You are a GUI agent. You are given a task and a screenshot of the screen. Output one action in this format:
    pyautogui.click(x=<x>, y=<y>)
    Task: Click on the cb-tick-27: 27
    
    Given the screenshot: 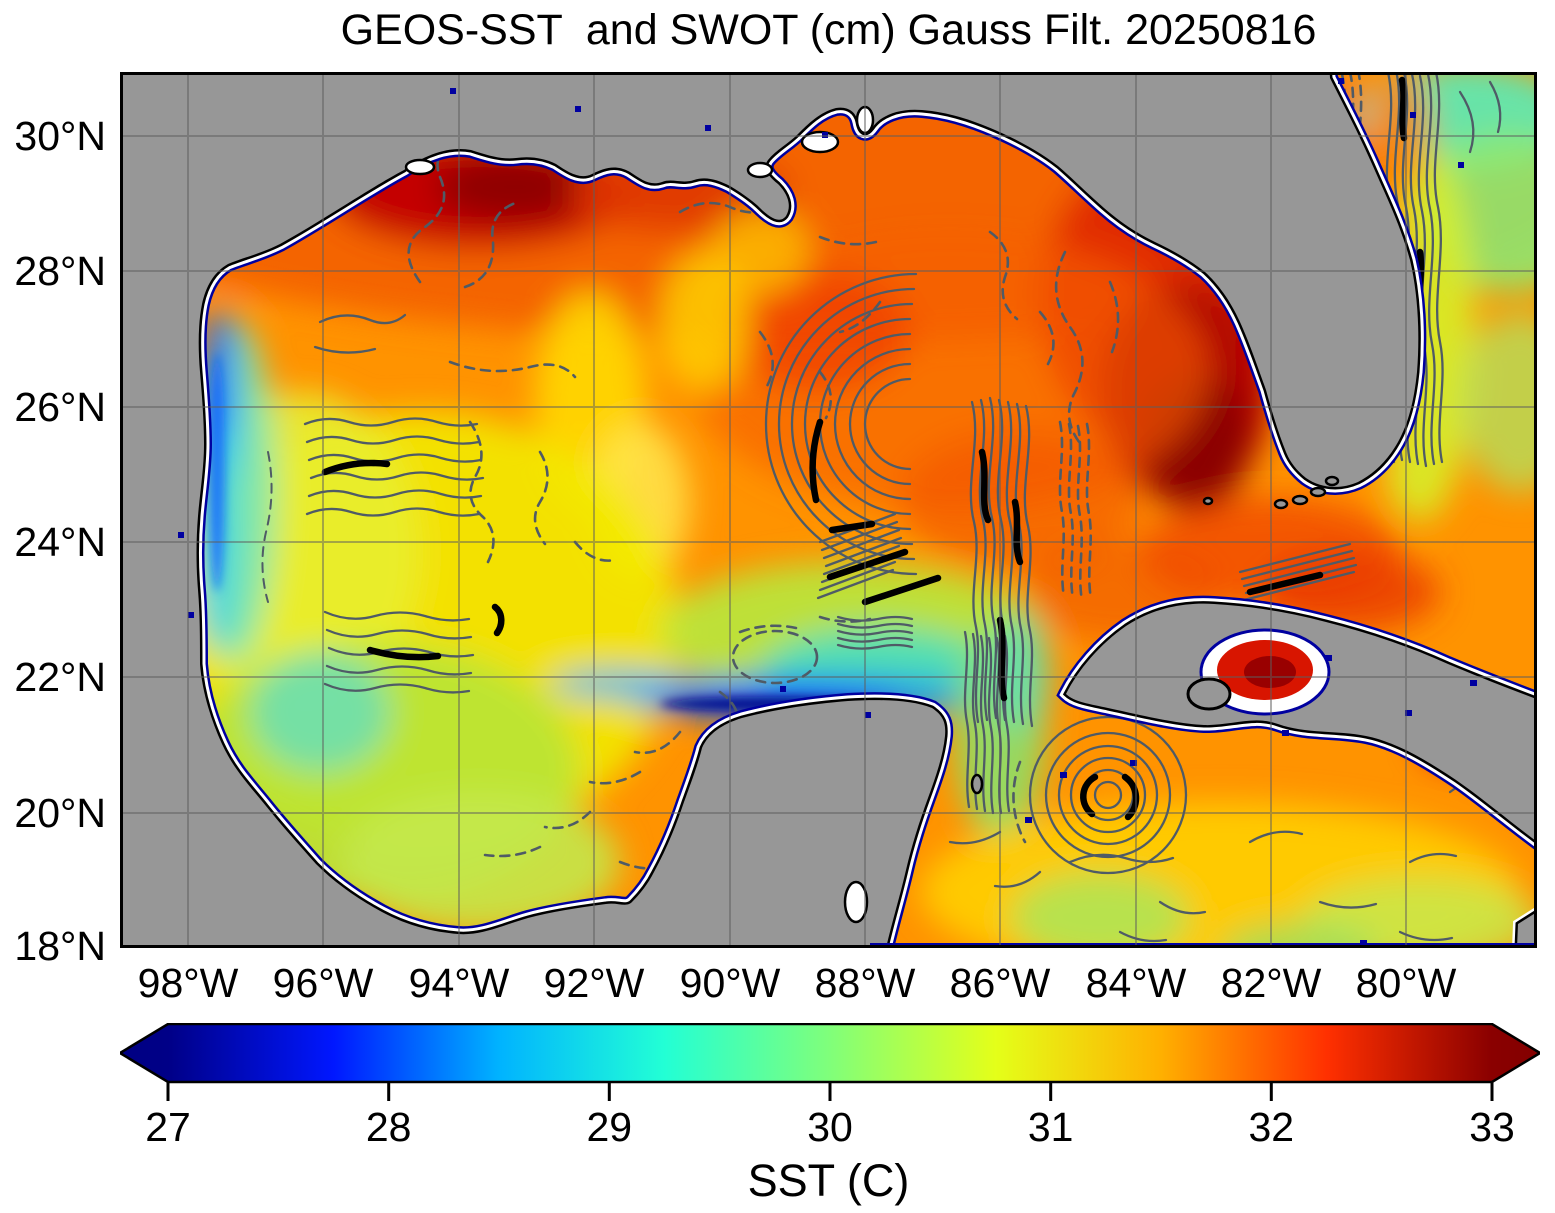 What is the action you would take?
    pyautogui.click(x=168, y=1127)
    